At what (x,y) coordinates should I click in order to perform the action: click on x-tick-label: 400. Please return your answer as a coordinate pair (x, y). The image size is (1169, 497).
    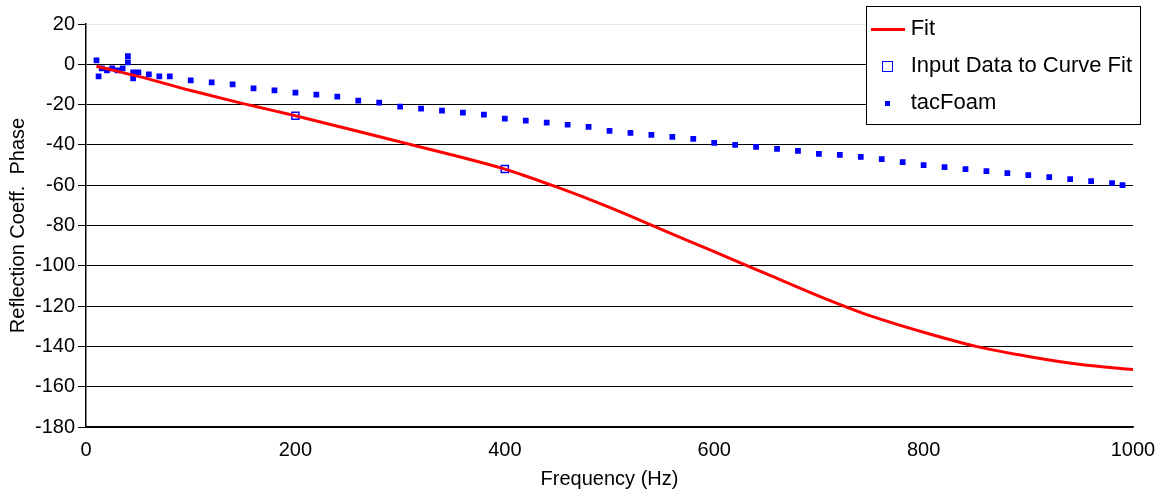
    Looking at the image, I should click on (505, 448).